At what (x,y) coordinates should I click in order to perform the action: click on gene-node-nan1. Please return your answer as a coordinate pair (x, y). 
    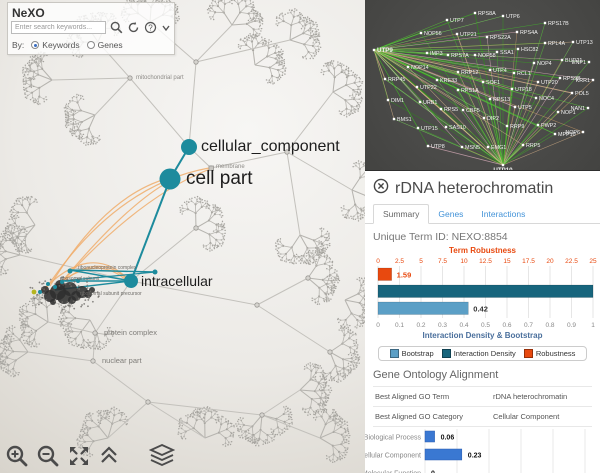
    Looking at the image, I should click on (588, 108).